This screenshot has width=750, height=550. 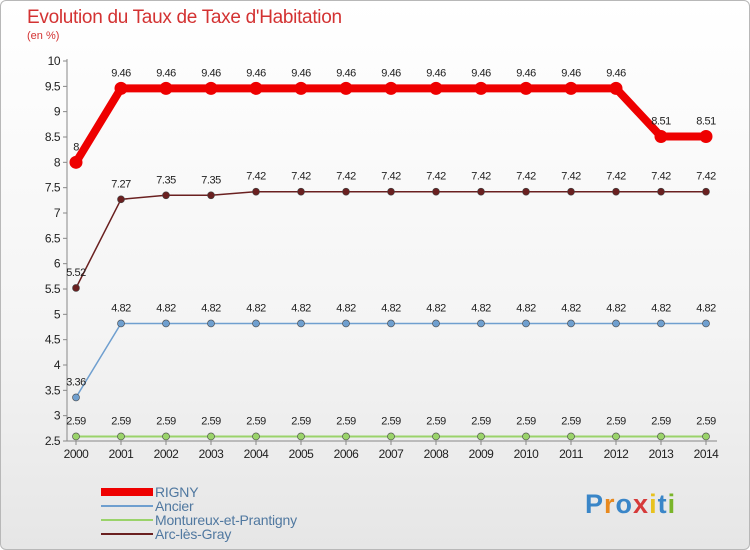 I want to click on y-tick-label: 6, so click(x=57, y=264).